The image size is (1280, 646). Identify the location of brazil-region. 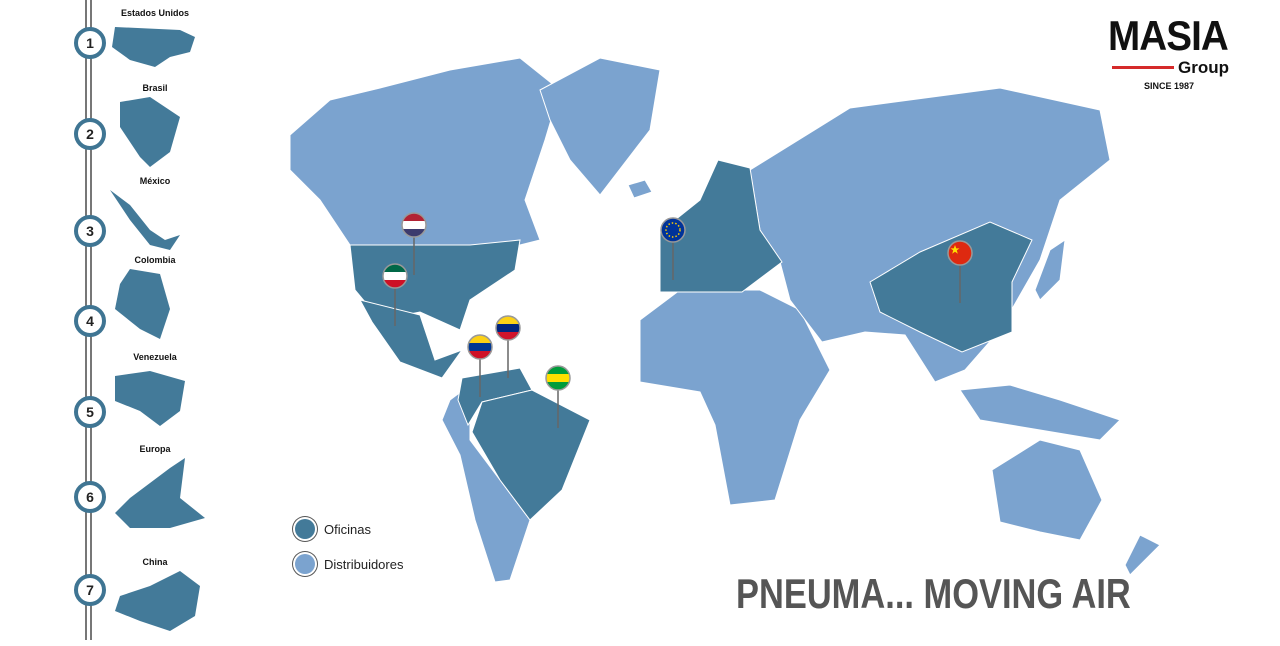
(531, 455).